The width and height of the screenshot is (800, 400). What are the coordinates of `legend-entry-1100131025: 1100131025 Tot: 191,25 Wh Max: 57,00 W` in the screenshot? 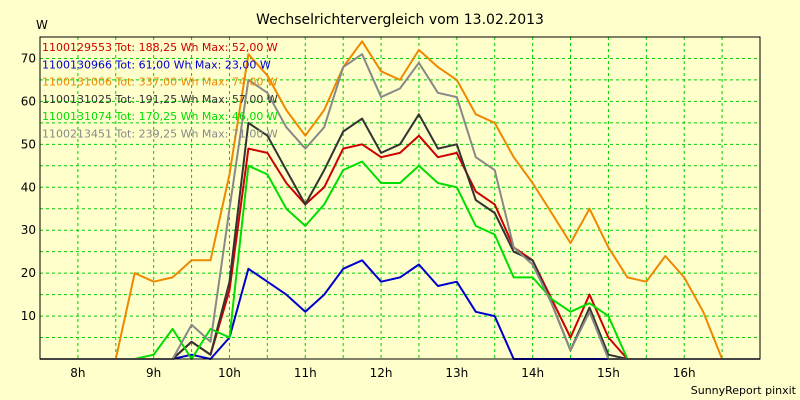 It's located at (160, 99).